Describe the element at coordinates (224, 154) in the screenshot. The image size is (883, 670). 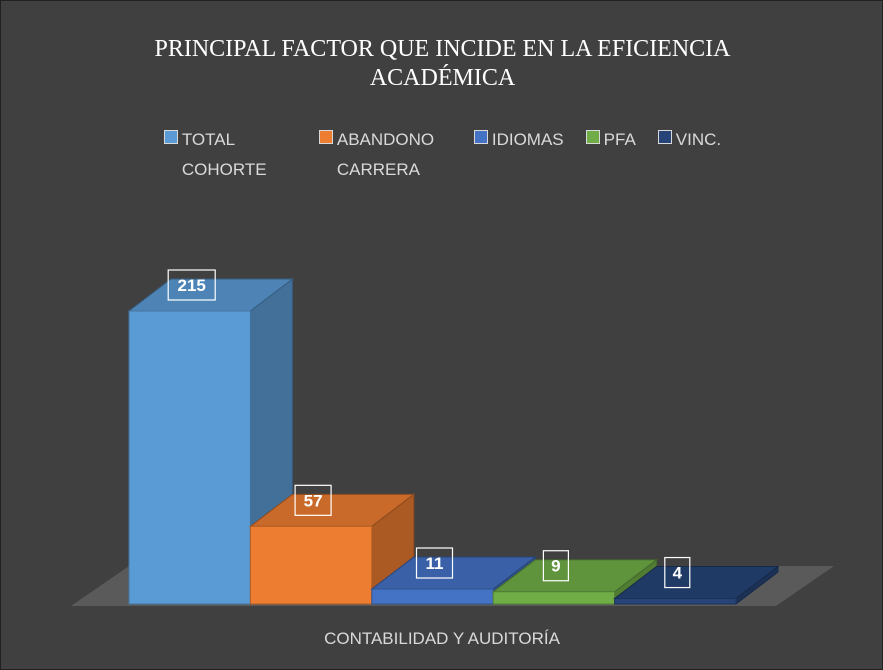
I see `legend-label: TOTAL COHORTE` at that location.